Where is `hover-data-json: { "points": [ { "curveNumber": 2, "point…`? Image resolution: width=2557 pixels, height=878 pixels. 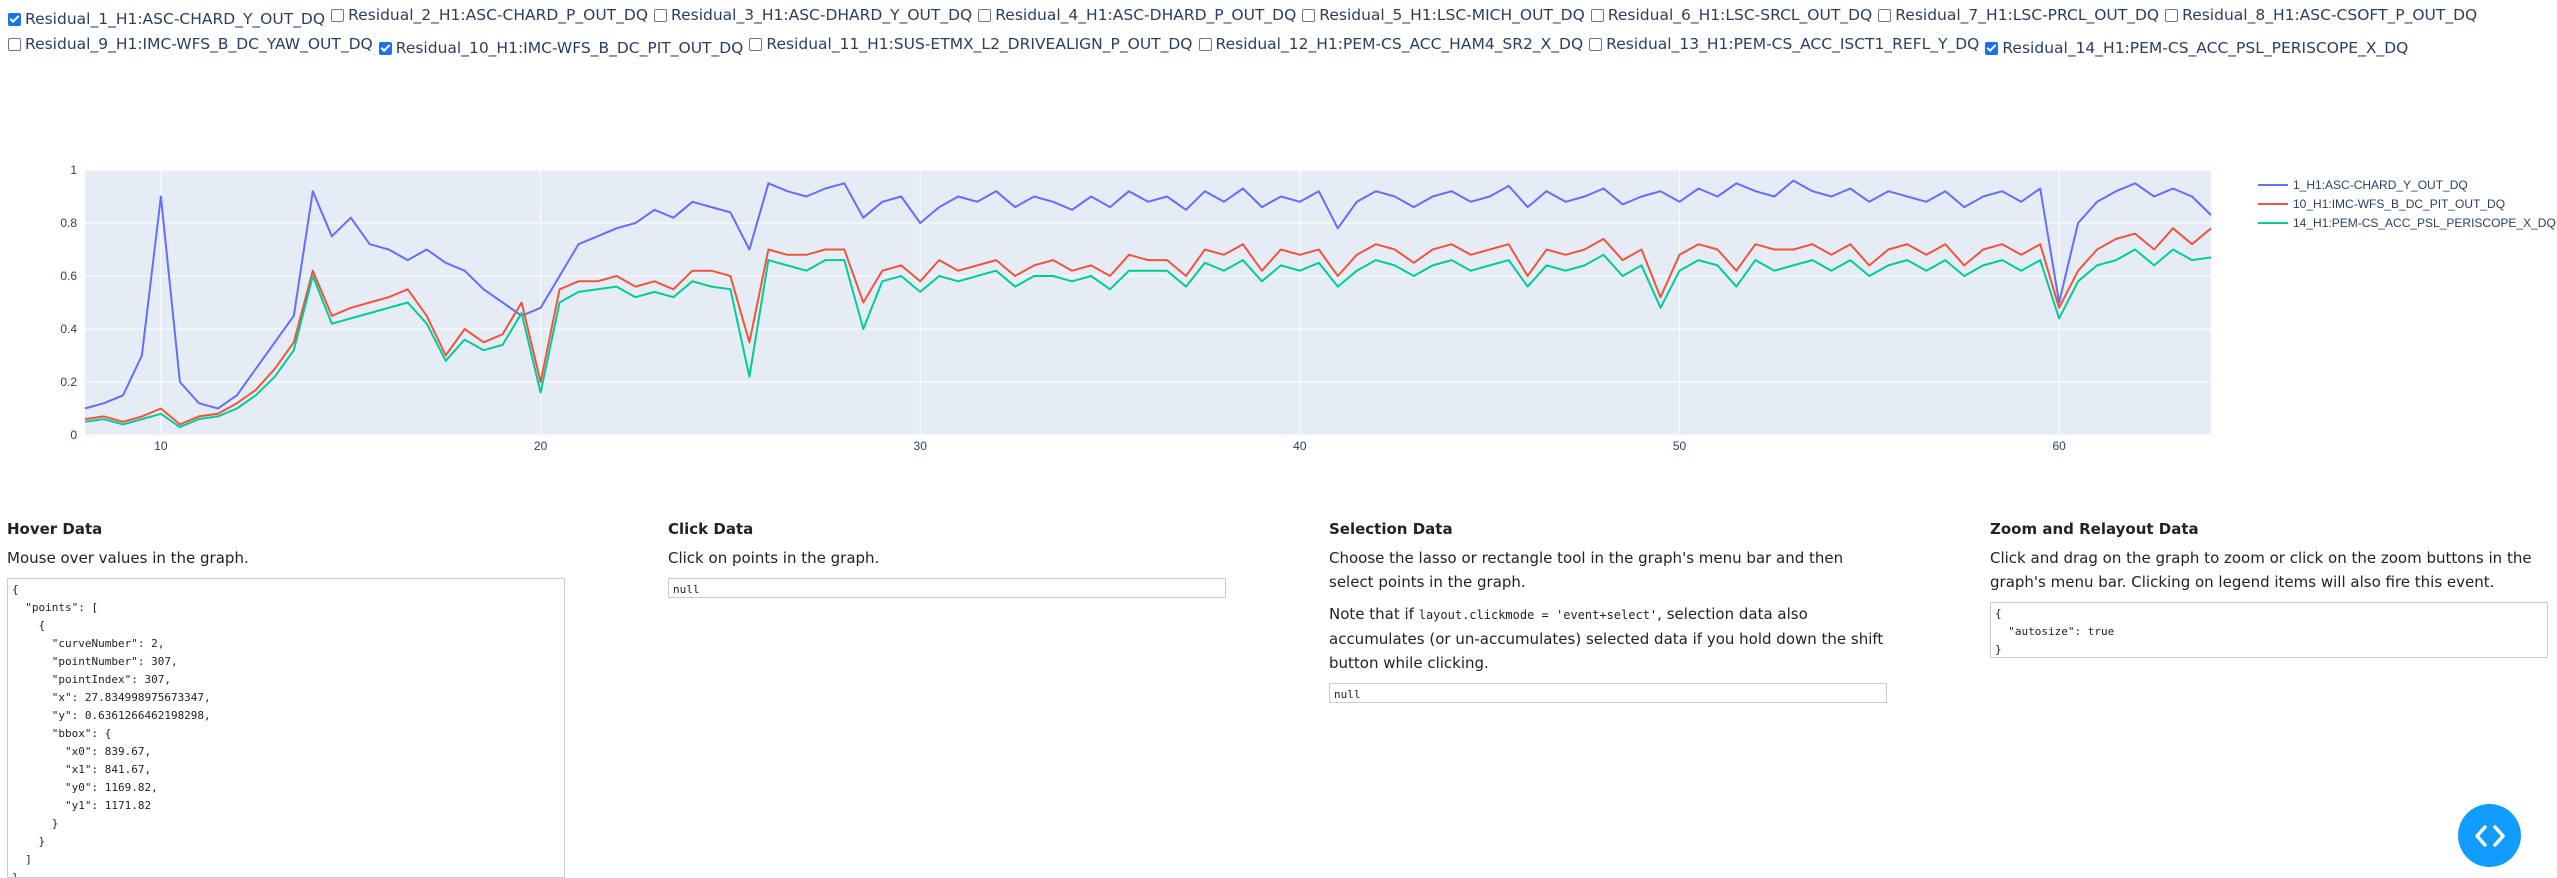 hover-data-json: { "points": [ { "curveNumber": 2, "point… is located at coordinates (286, 728).